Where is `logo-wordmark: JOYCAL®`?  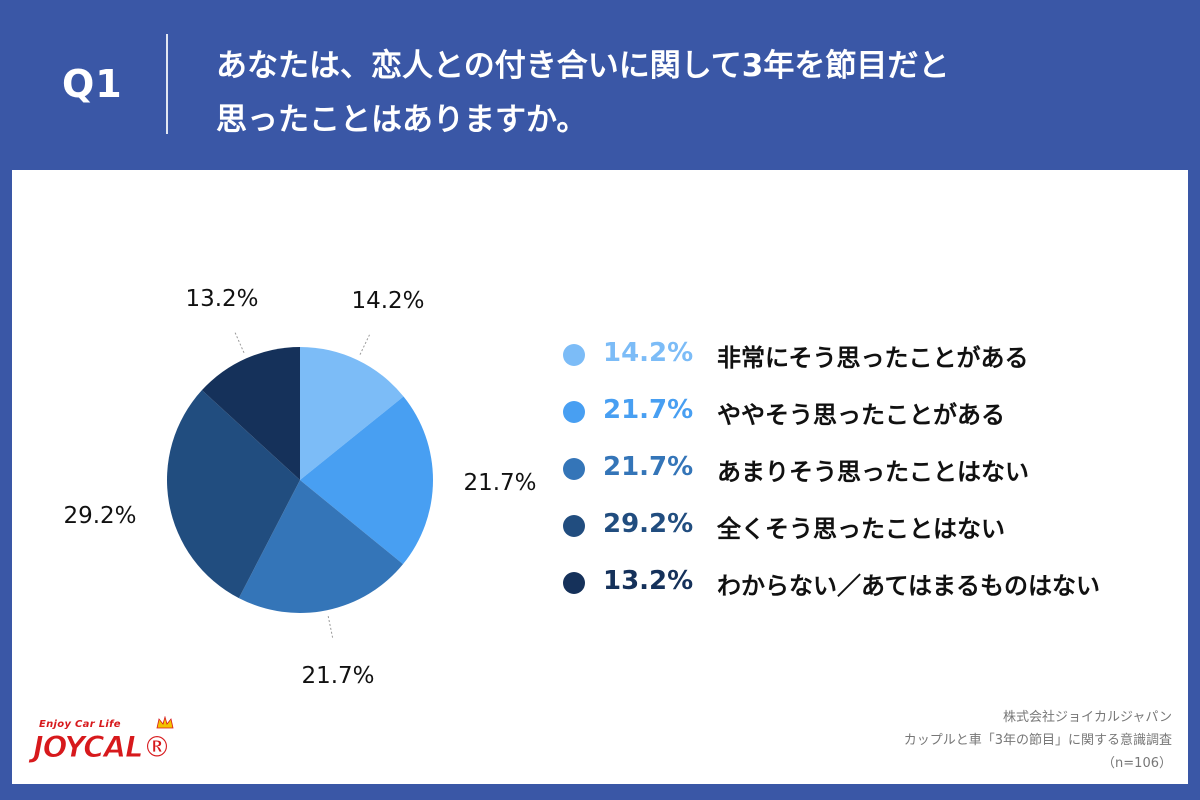 logo-wordmark: JOYCAL® is located at coordinates (103, 747).